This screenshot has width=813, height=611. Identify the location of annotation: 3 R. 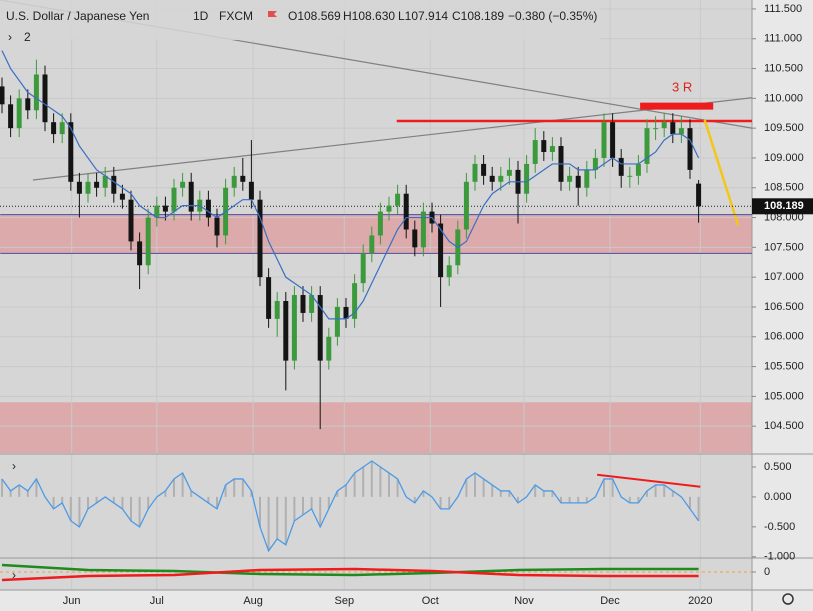
(682, 86).